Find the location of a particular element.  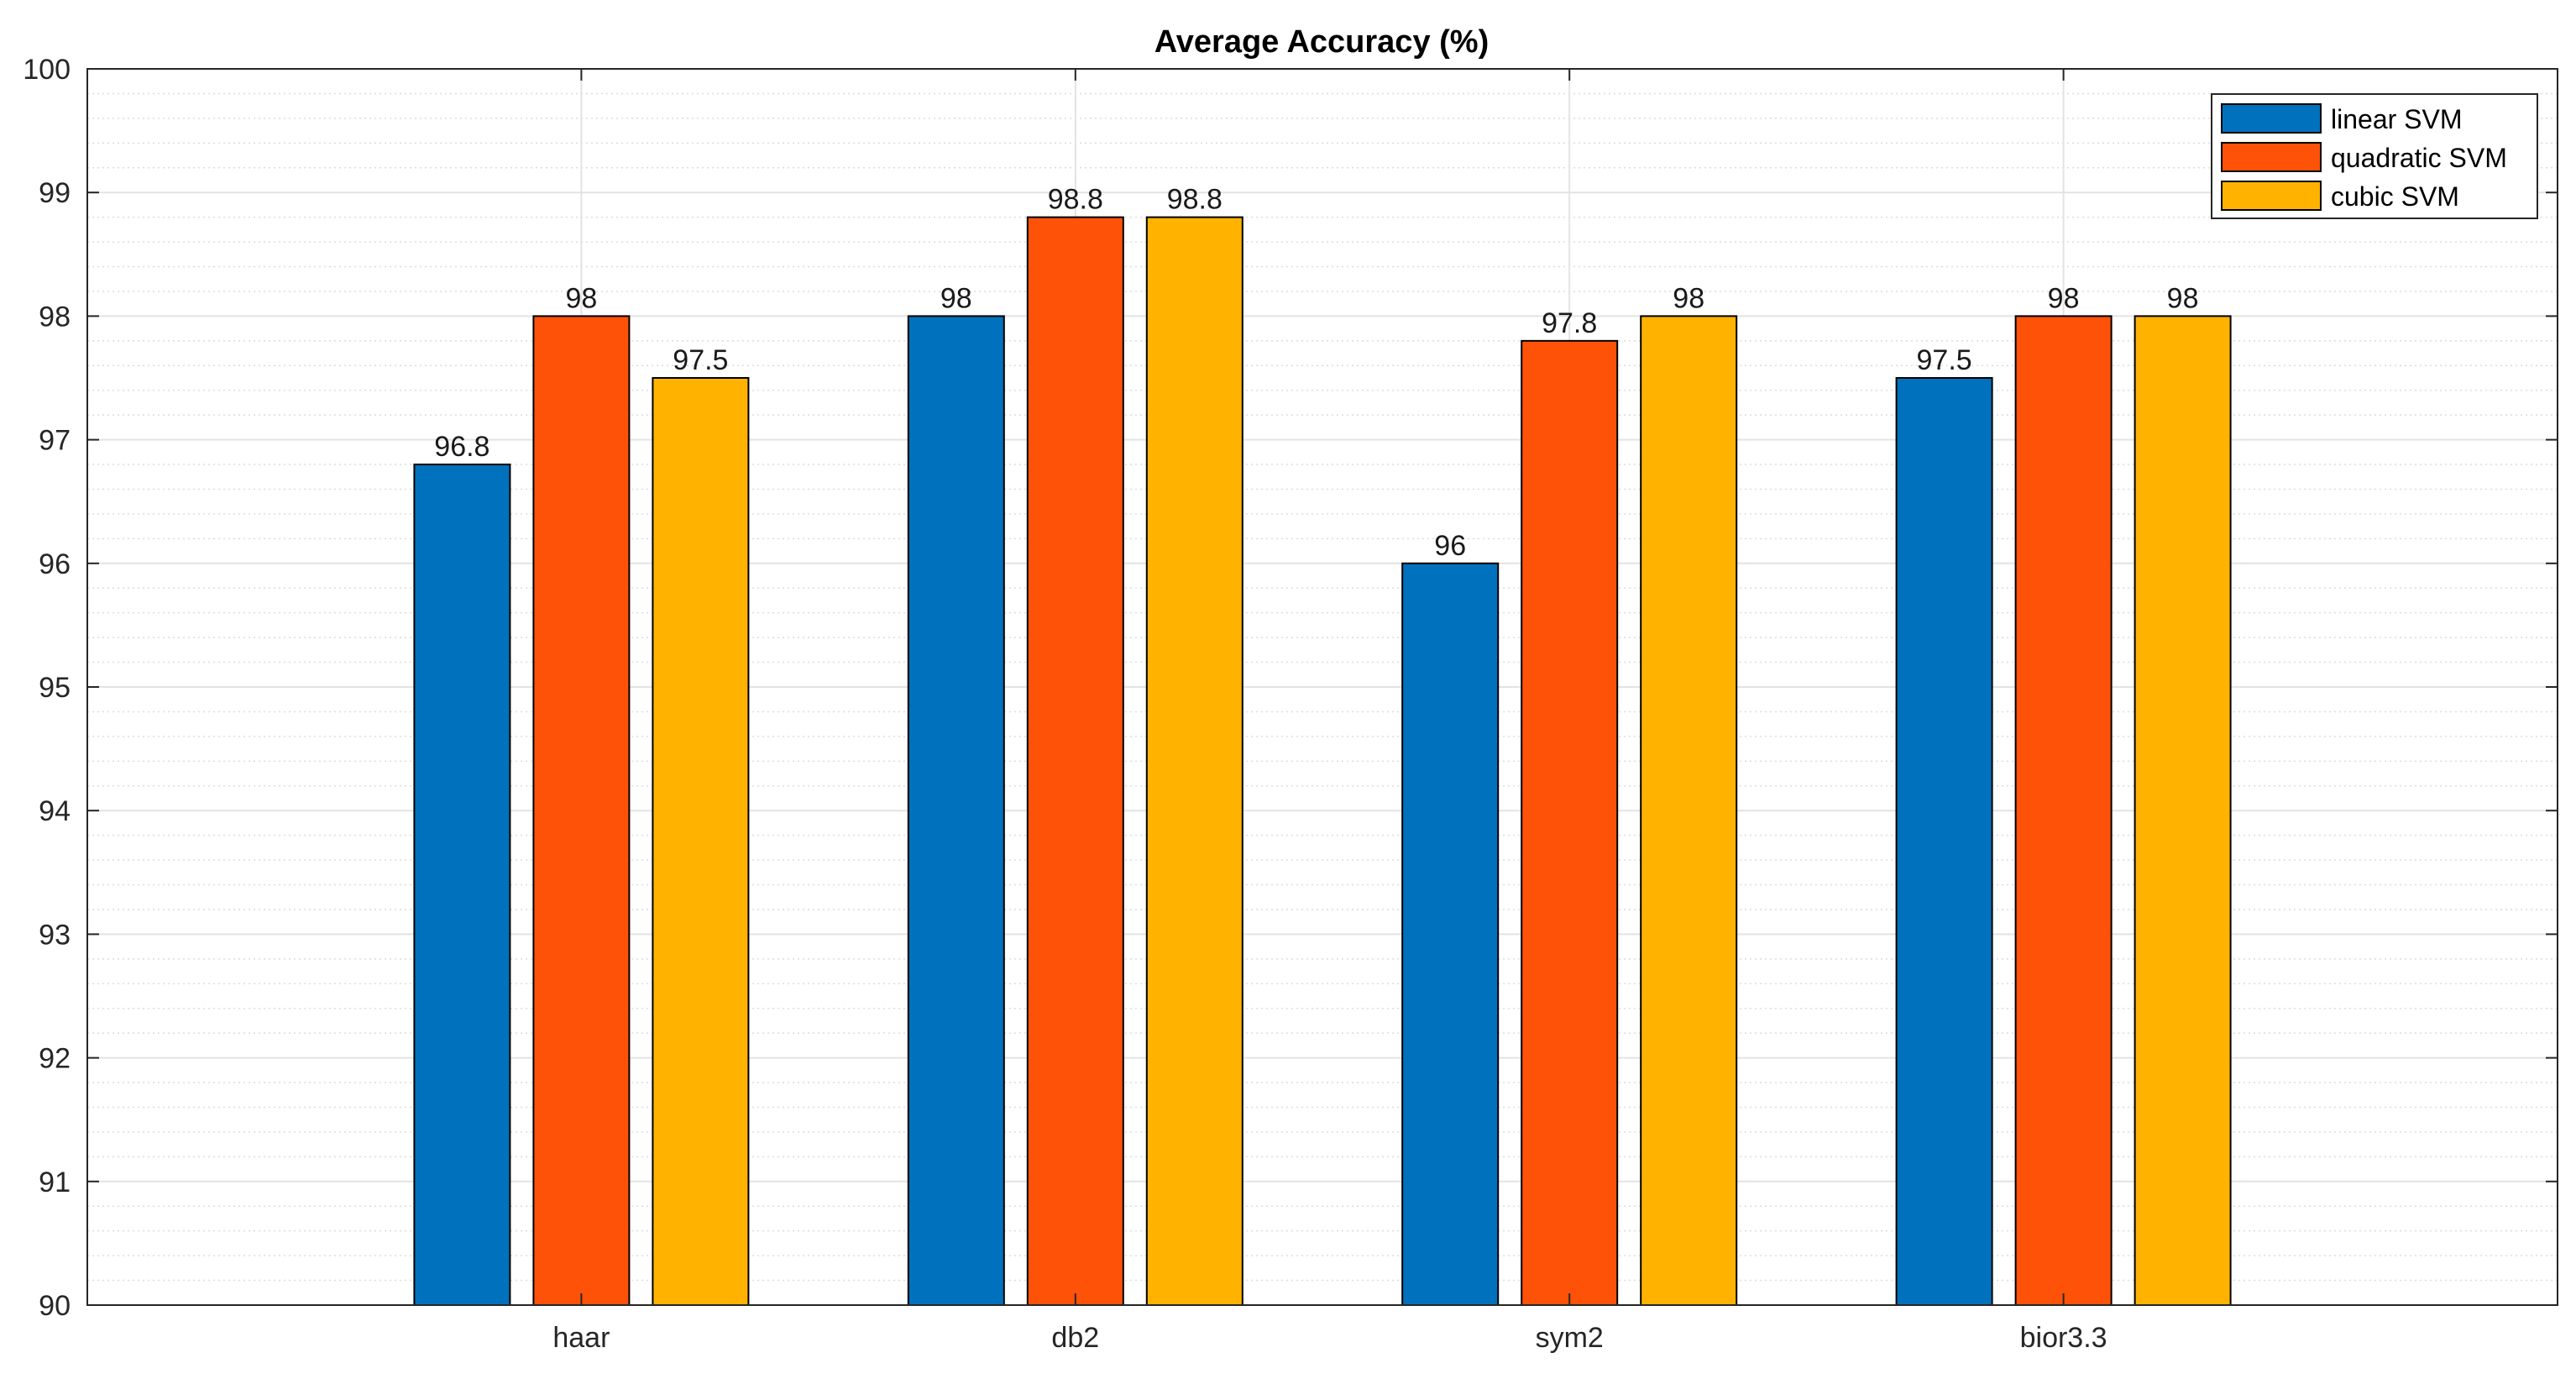

bar-bior3.3-series-1 is located at coordinates (2063, 811).